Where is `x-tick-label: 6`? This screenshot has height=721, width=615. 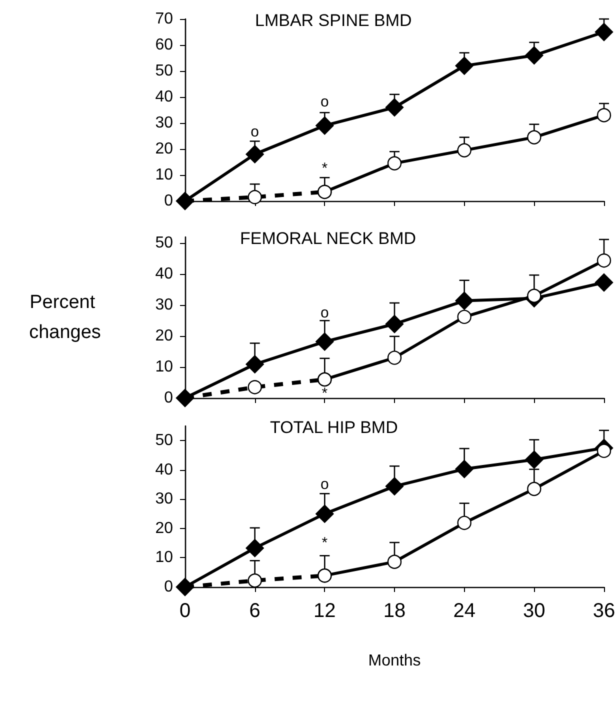 x-tick-label: 6 is located at coordinates (254, 611).